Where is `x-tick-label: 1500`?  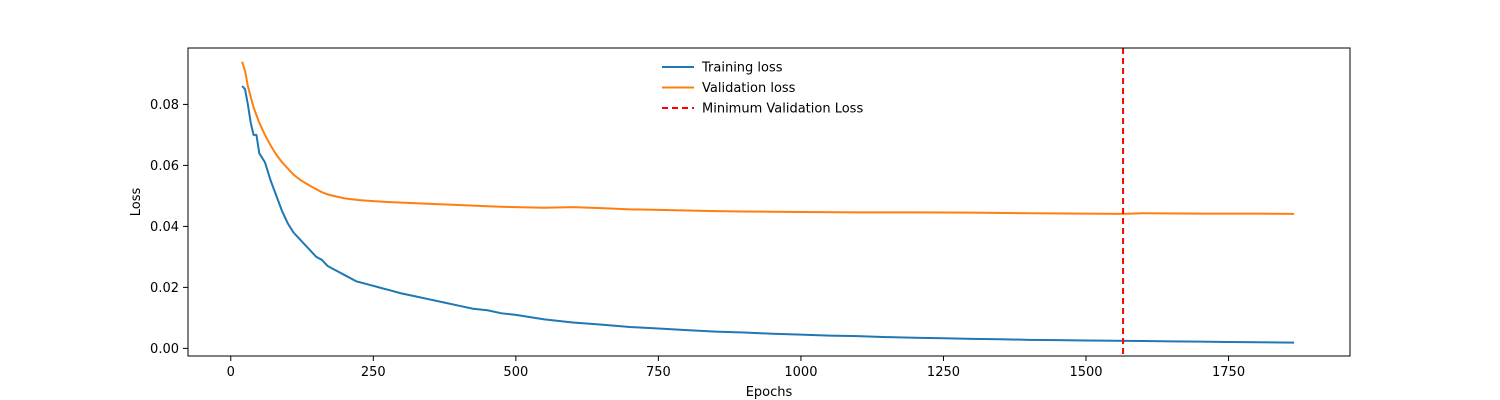 x-tick-label: 1500 is located at coordinates (1085, 372).